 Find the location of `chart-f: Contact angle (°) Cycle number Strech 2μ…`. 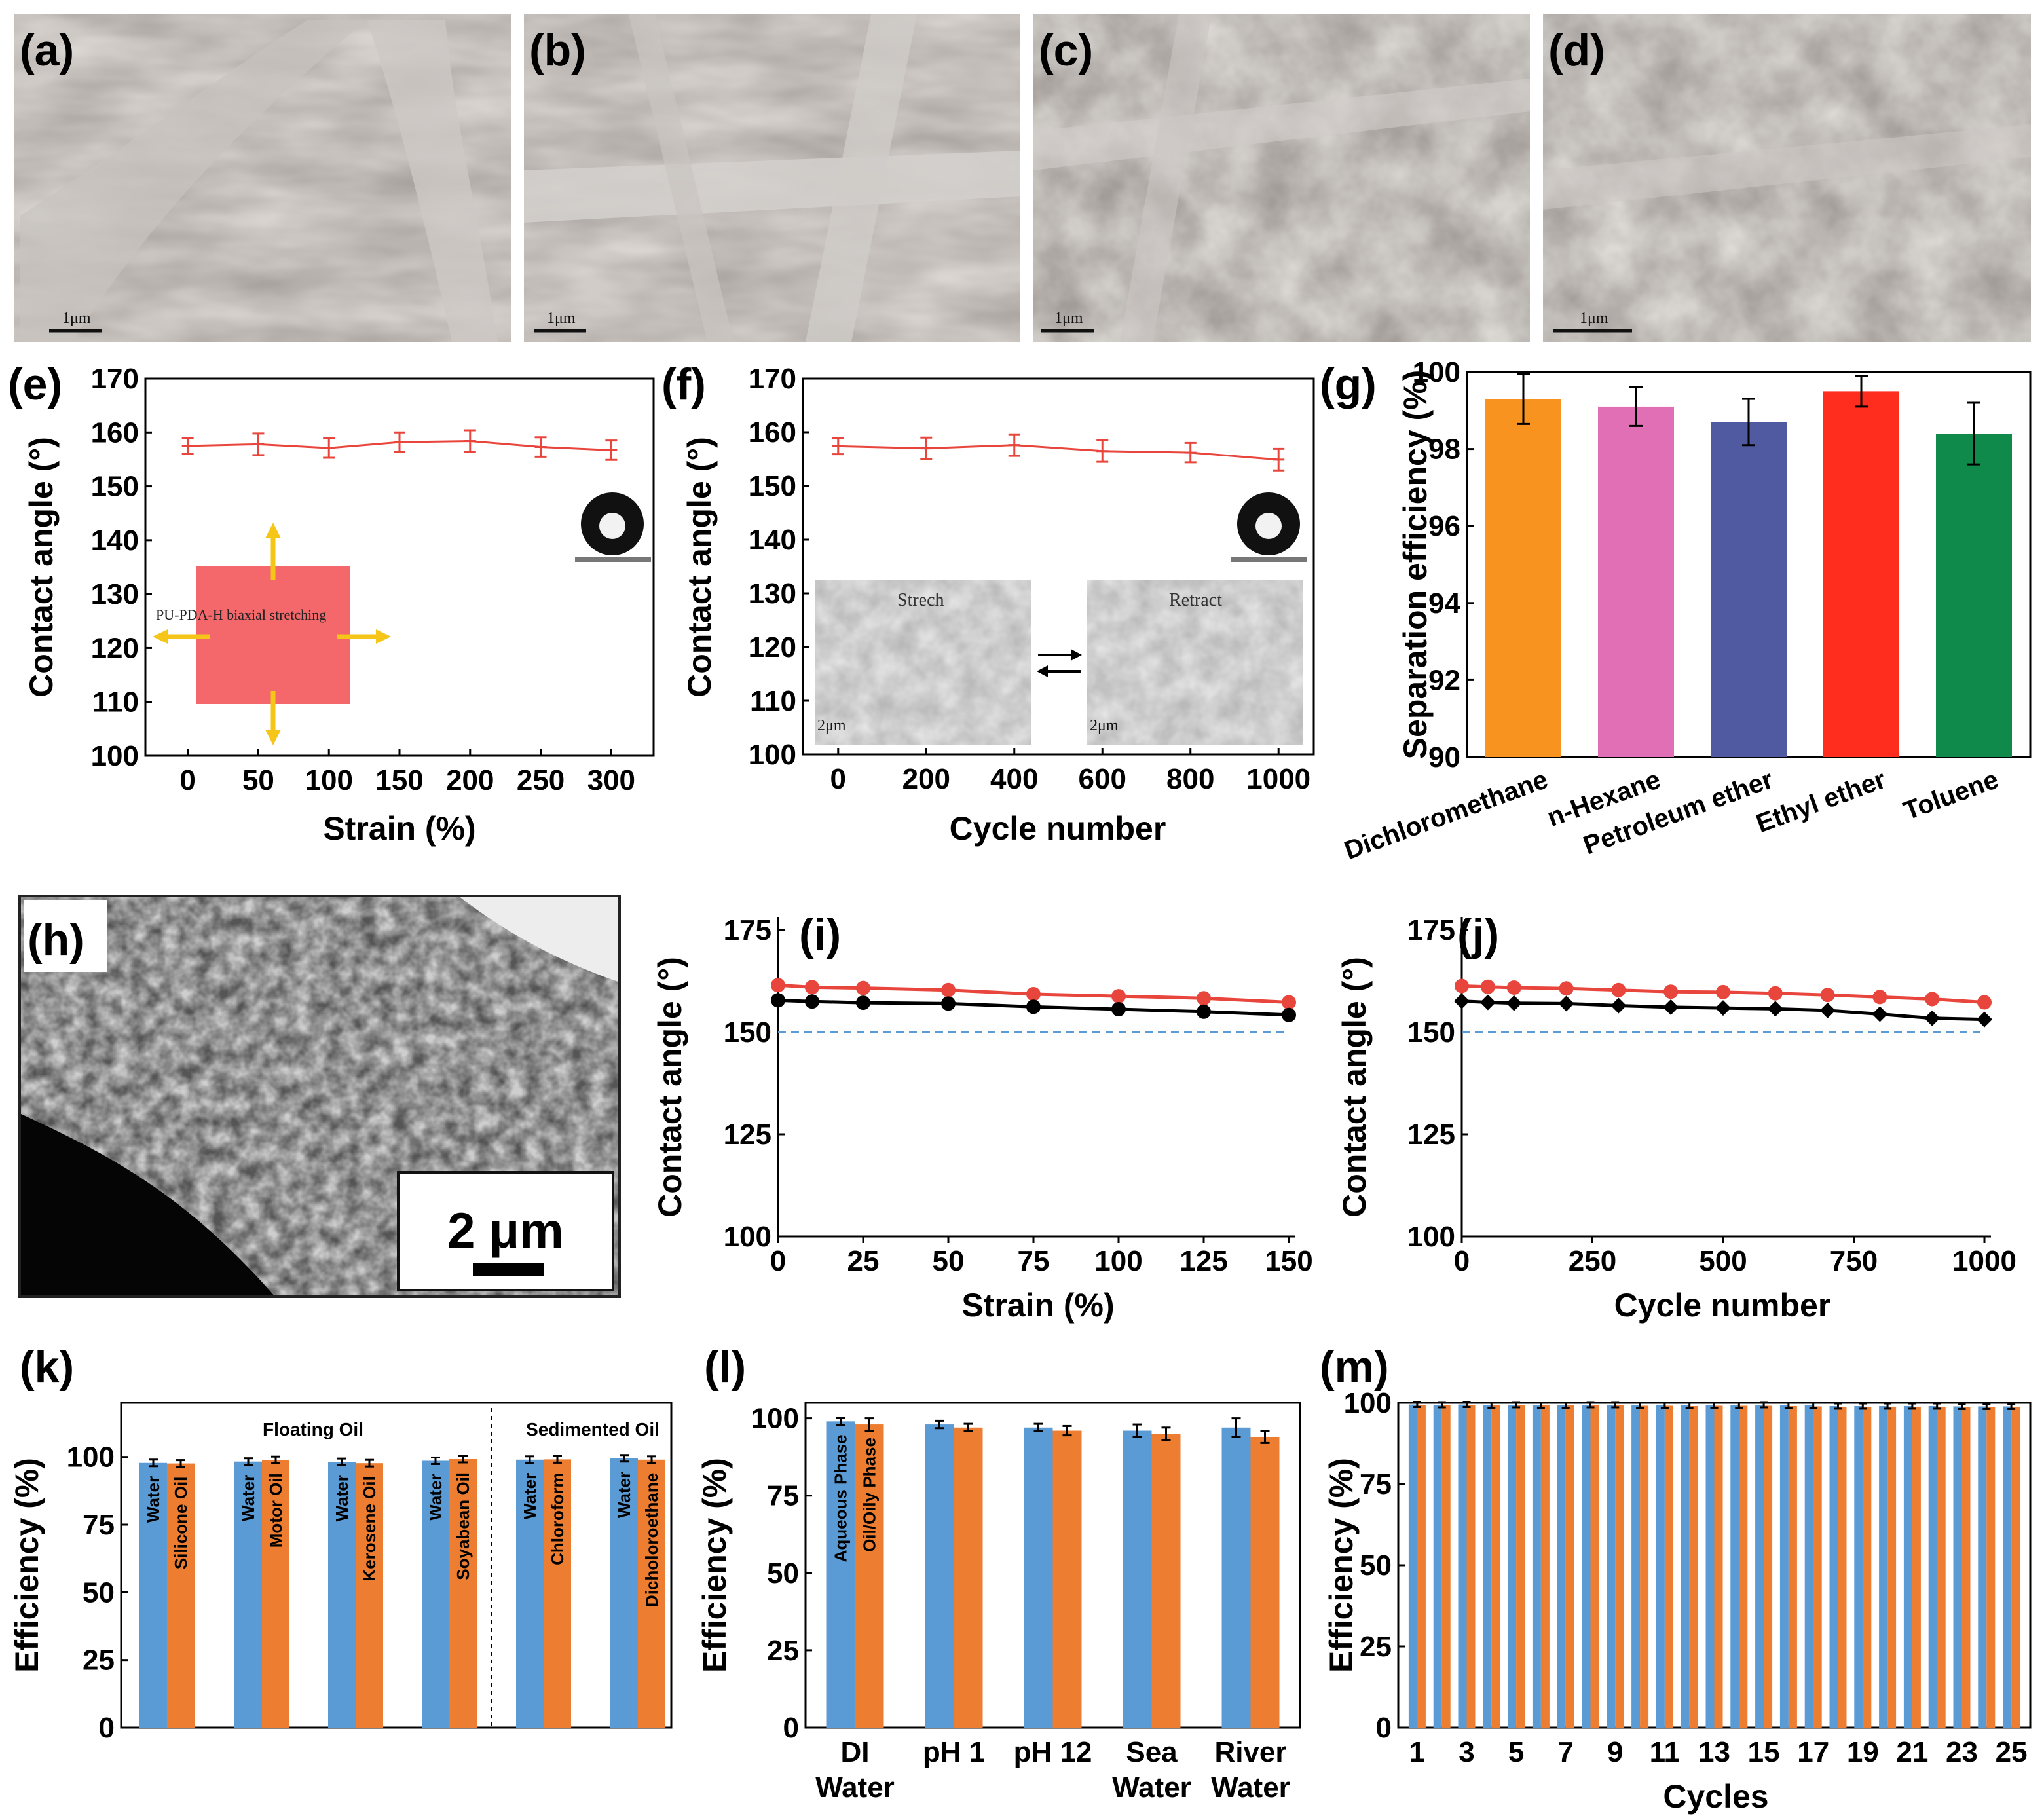

chart-f: Contact angle (°) Cycle number Strech 2μ… is located at coordinates (998, 605).